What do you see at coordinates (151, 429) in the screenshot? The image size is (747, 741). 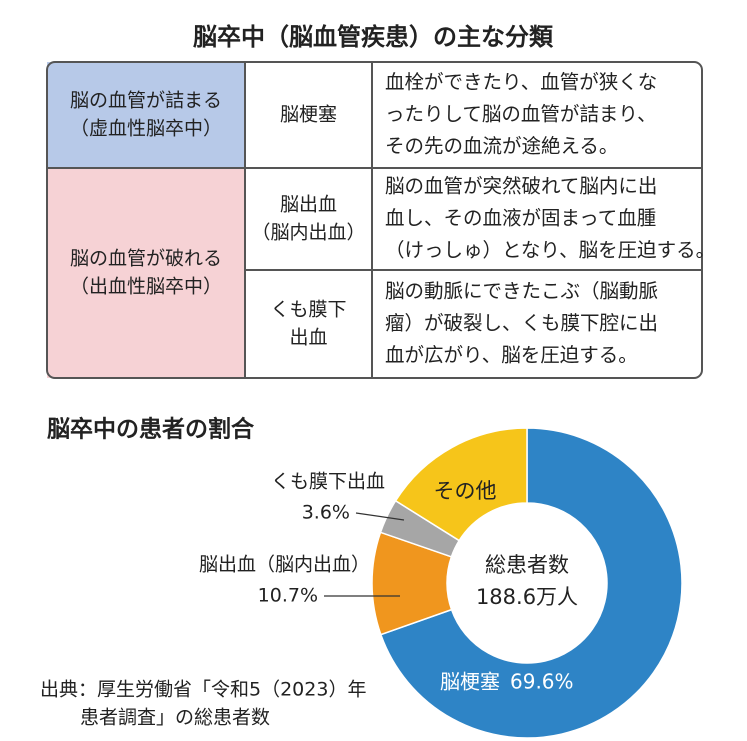 I see `chart-title: 脳卒中の患者の割合` at bounding box center [151, 429].